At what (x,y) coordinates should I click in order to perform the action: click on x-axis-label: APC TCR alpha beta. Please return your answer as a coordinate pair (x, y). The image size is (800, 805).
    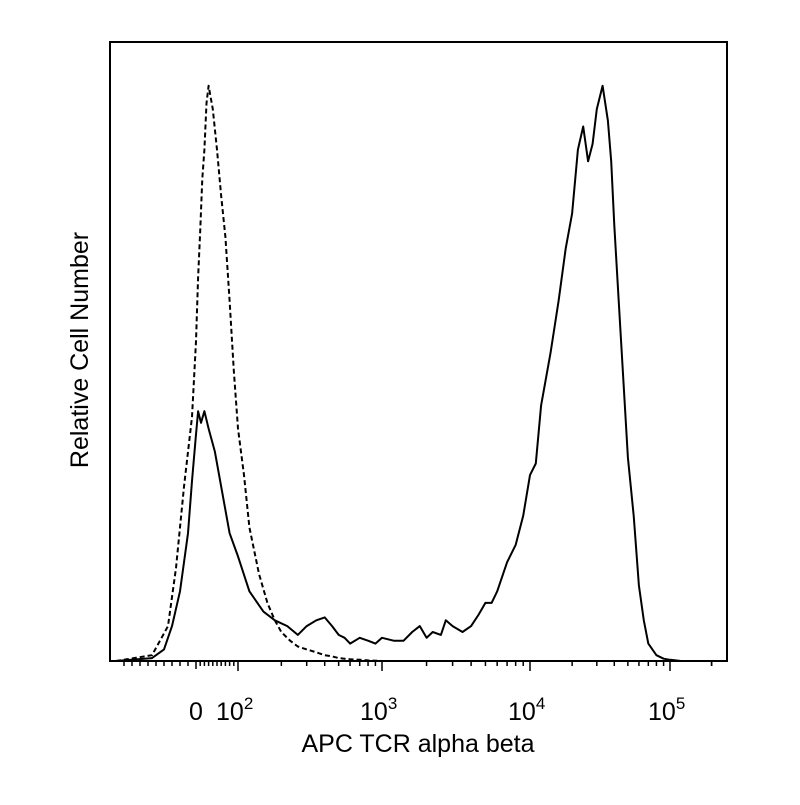
    Looking at the image, I should click on (418, 744).